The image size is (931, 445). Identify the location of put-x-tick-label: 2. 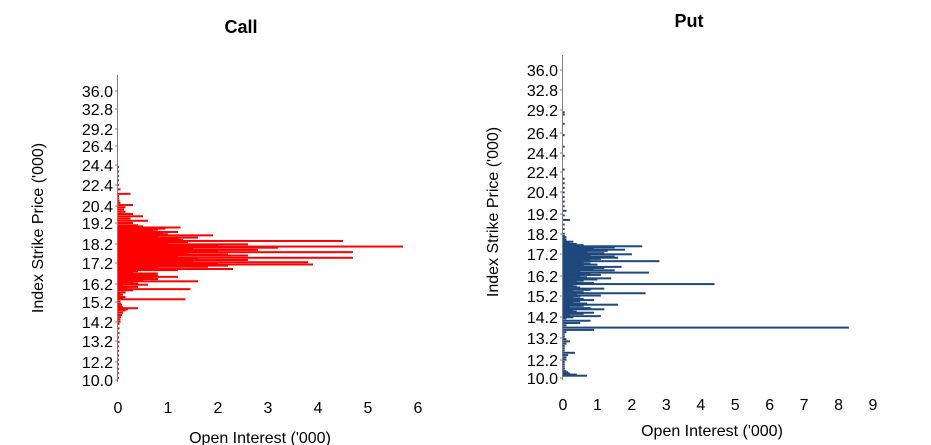
(631, 405).